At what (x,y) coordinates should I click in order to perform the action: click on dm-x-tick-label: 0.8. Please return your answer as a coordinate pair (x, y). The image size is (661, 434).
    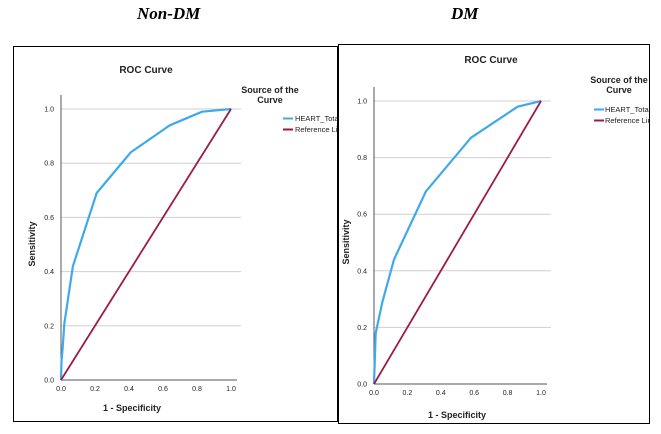
    Looking at the image, I should click on (508, 393).